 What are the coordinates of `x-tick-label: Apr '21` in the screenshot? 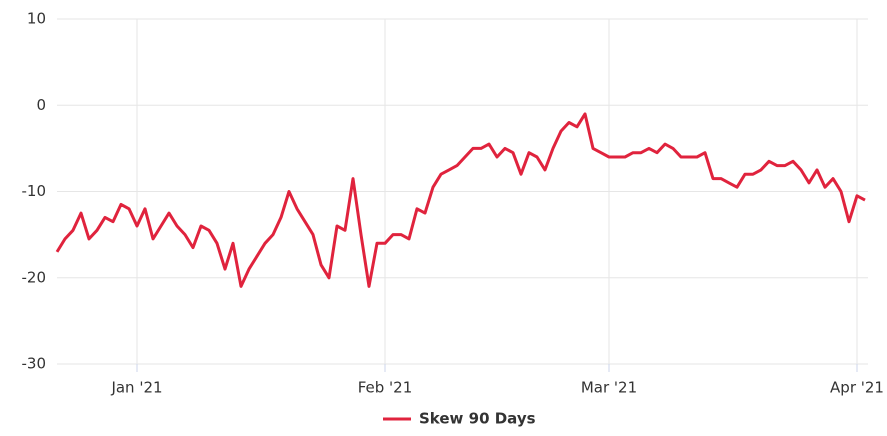 It's located at (857, 388).